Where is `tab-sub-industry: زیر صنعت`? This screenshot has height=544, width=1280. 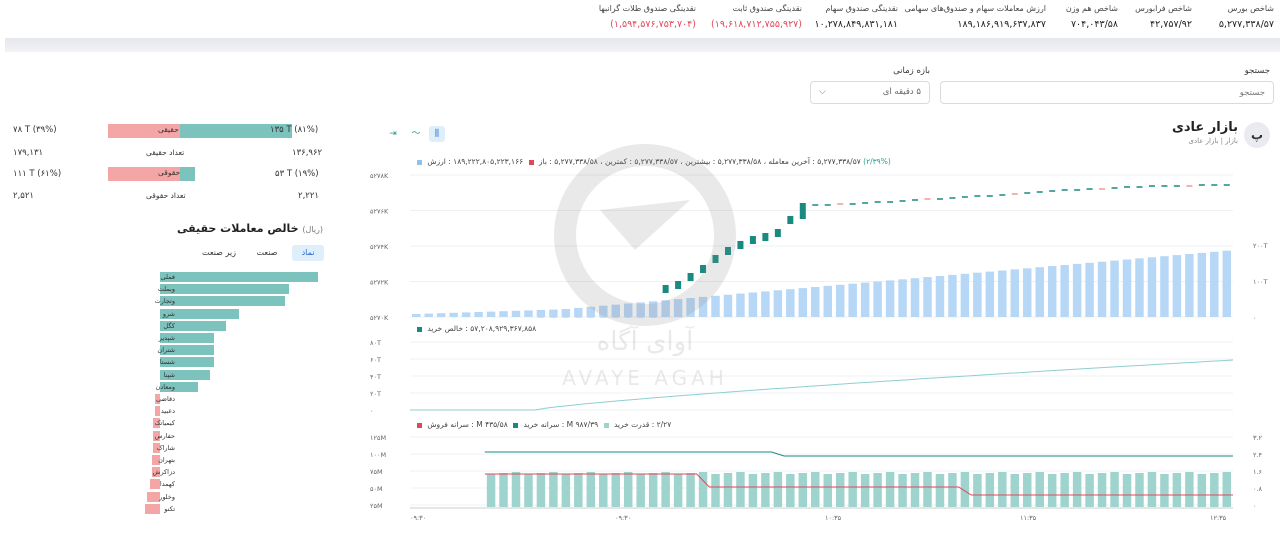
tab-sub-industry: زیر صنعت is located at coordinates (219, 252).